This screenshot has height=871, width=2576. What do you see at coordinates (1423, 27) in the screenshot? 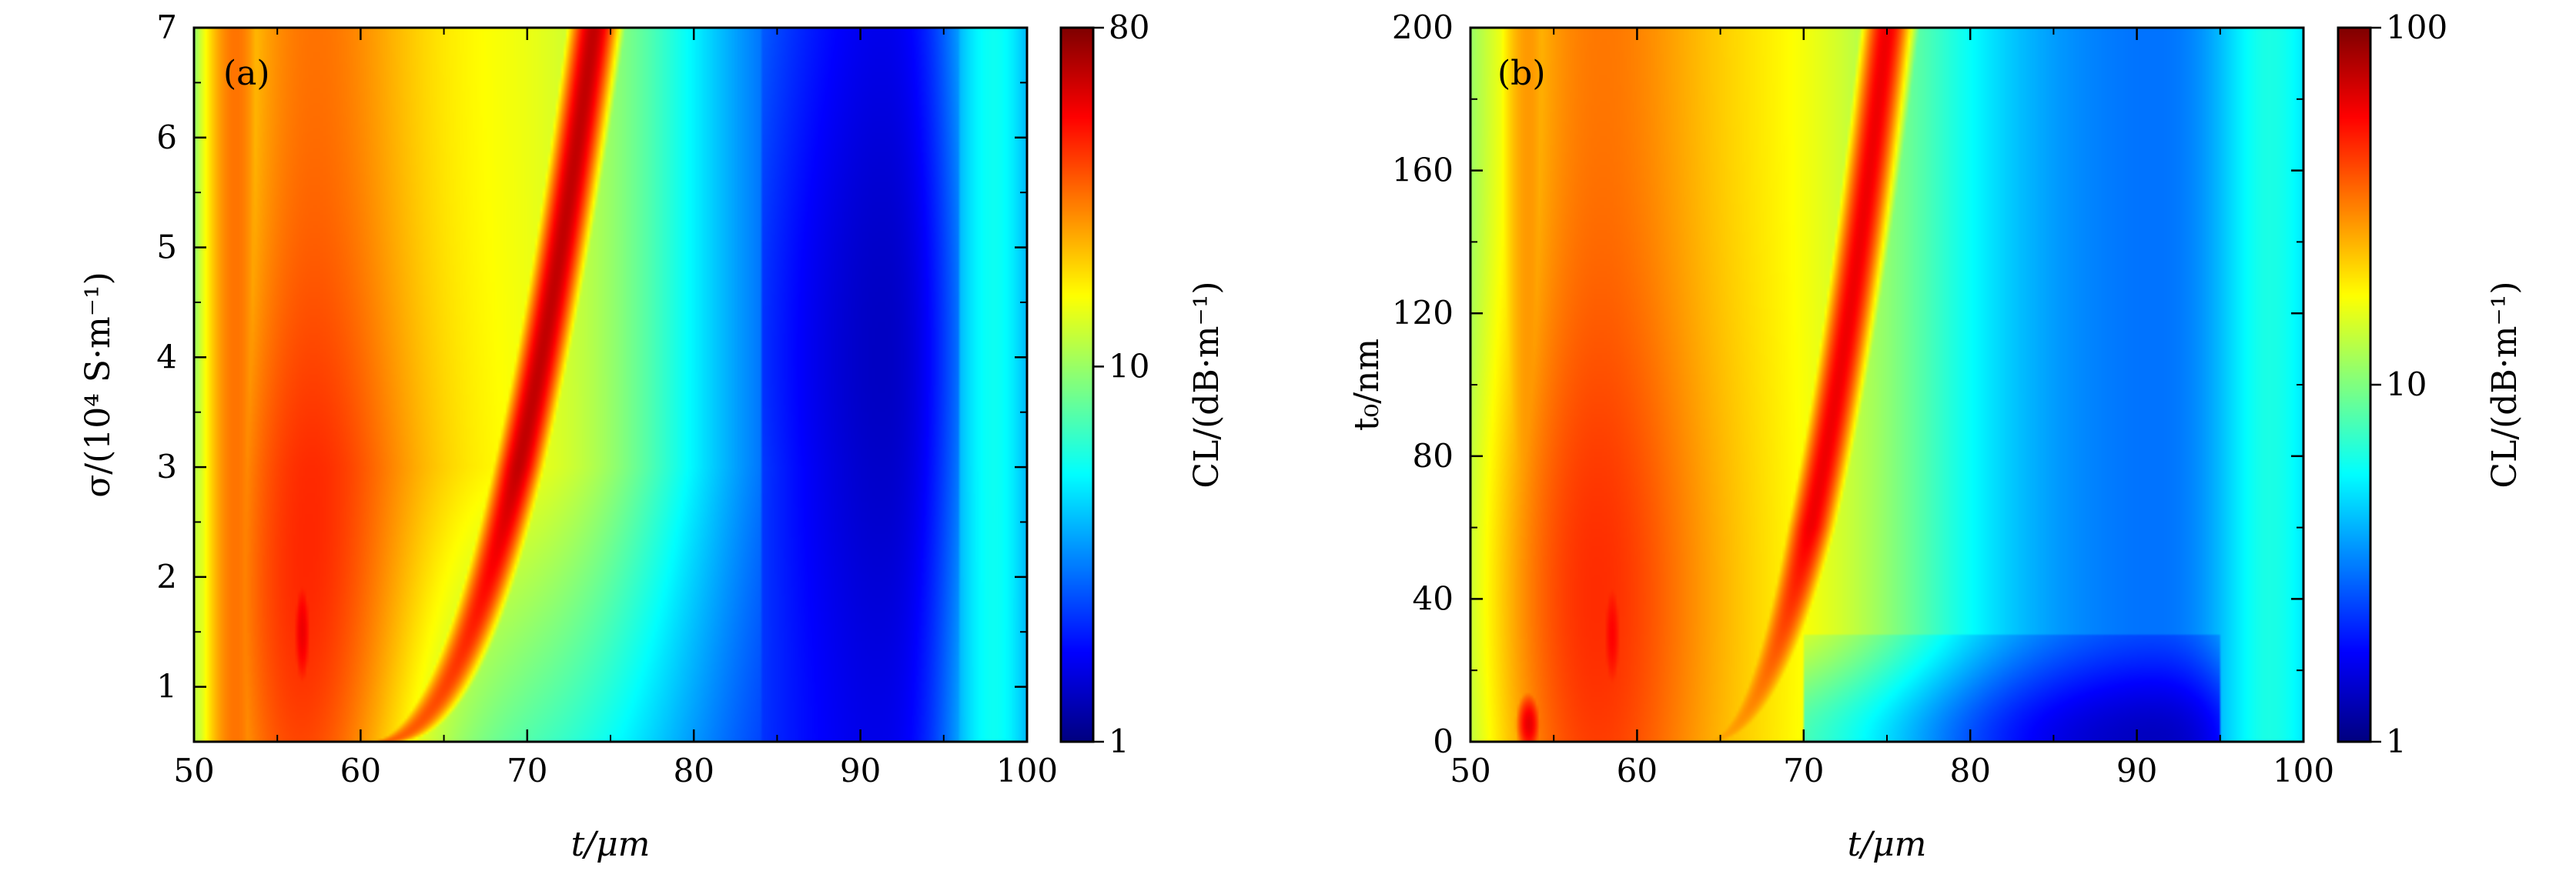
I see `y-tick-label: 200` at bounding box center [1423, 27].